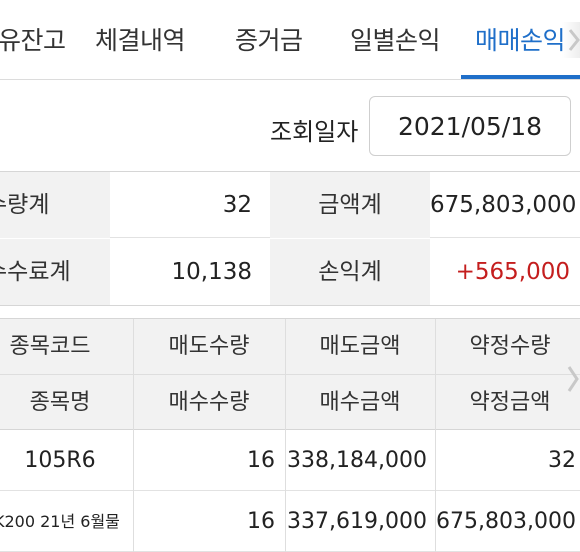  I want to click on qty-total-label: 수량계, so click(55, 205).